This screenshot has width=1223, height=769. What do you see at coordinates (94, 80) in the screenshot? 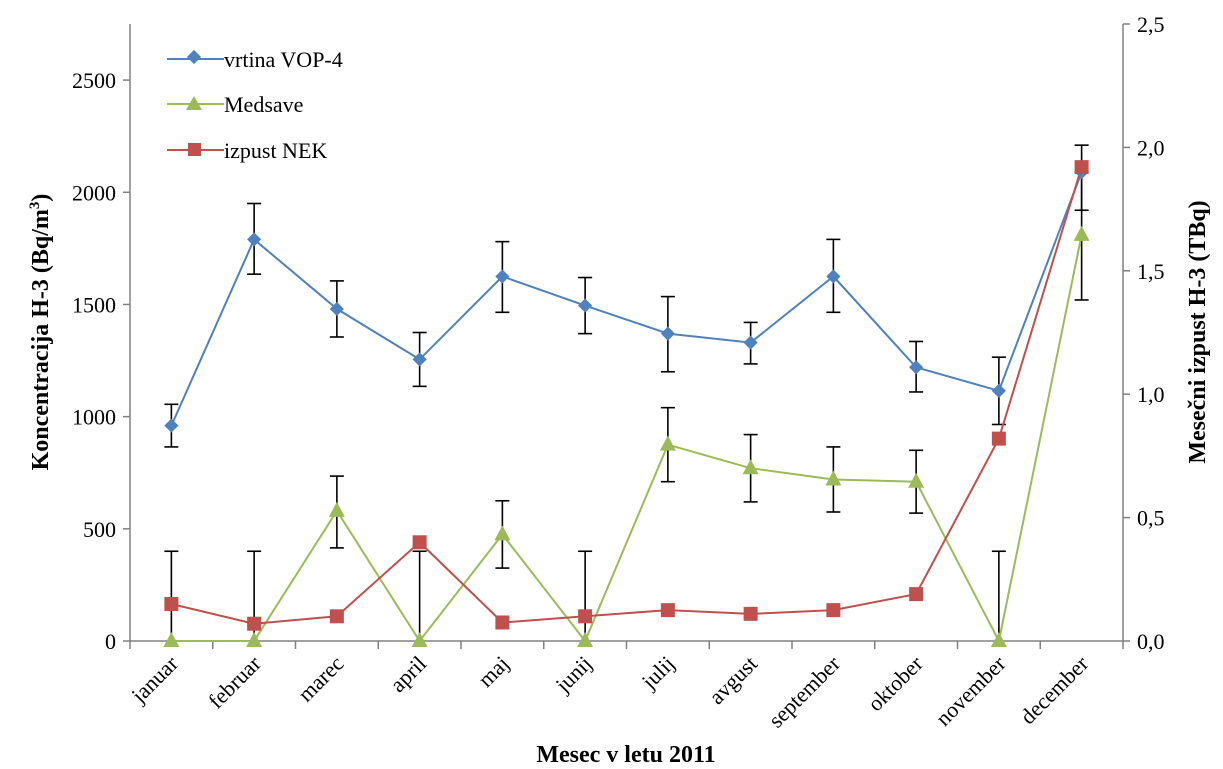
I see `left-tick-label: 2500` at bounding box center [94, 80].